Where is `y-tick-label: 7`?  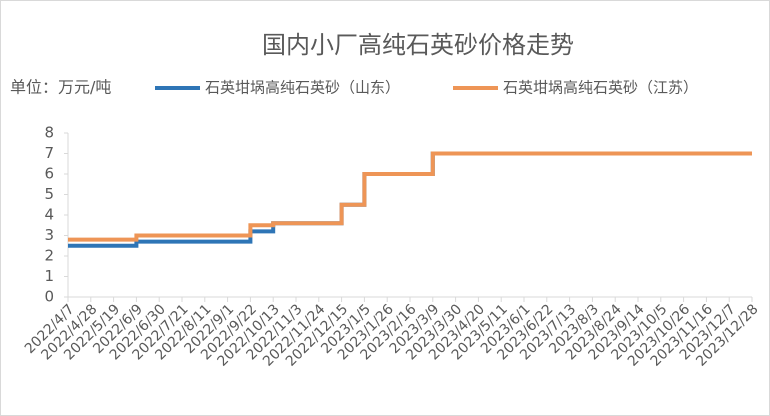
y-tick-label: 7 is located at coordinates (49, 153).